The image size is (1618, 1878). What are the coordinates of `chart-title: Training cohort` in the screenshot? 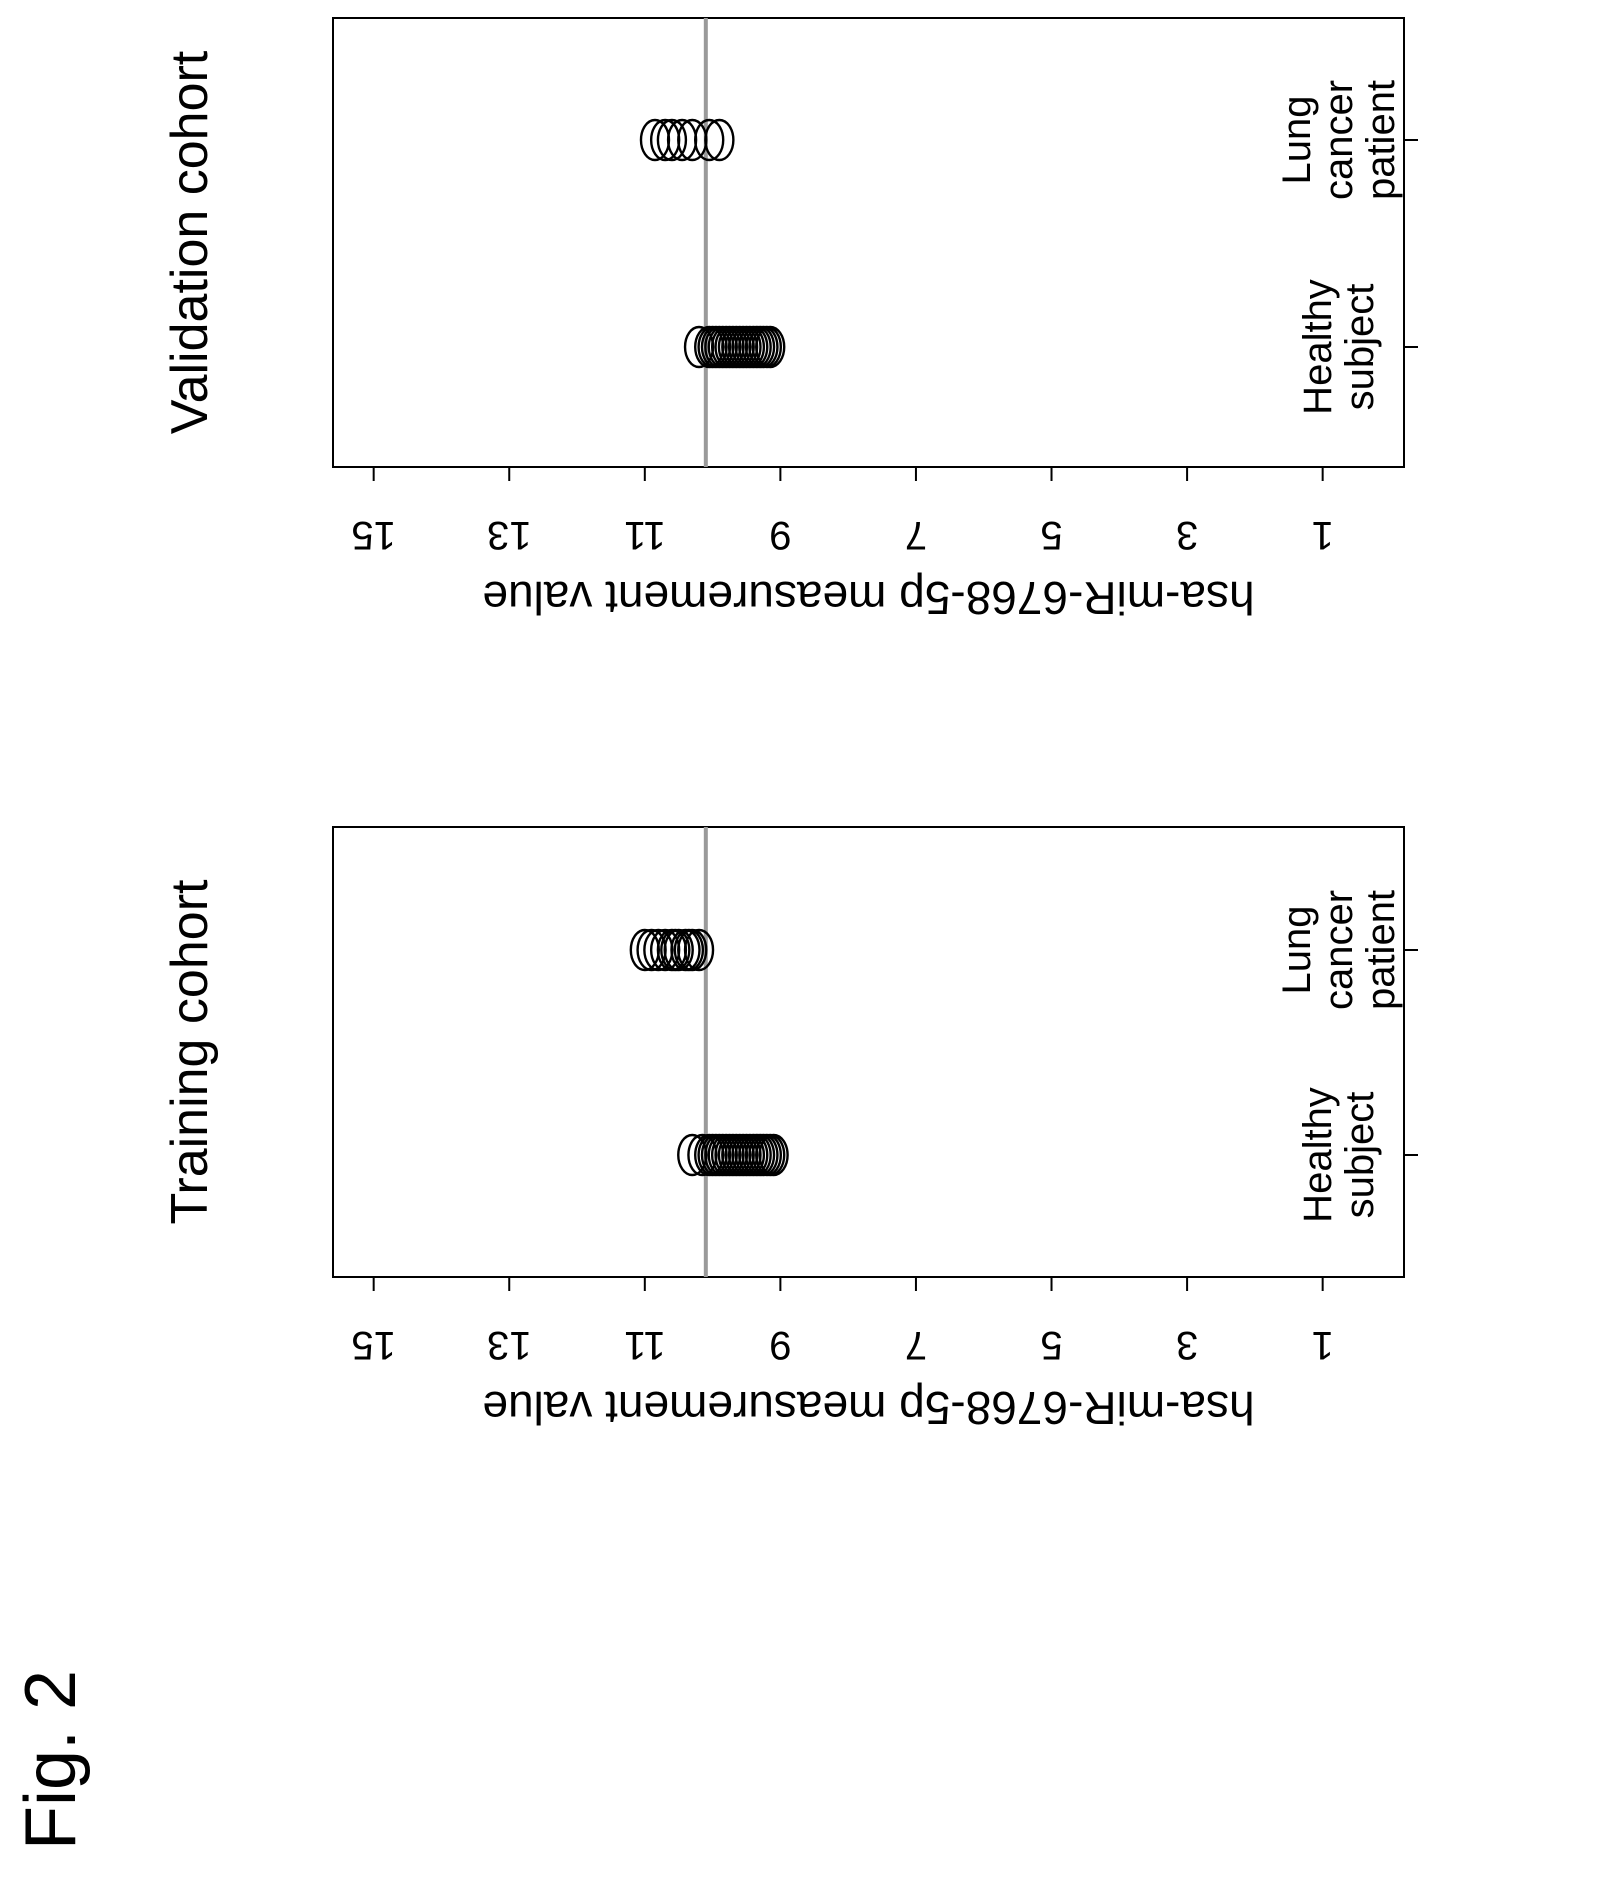 It's located at (190, 1051).